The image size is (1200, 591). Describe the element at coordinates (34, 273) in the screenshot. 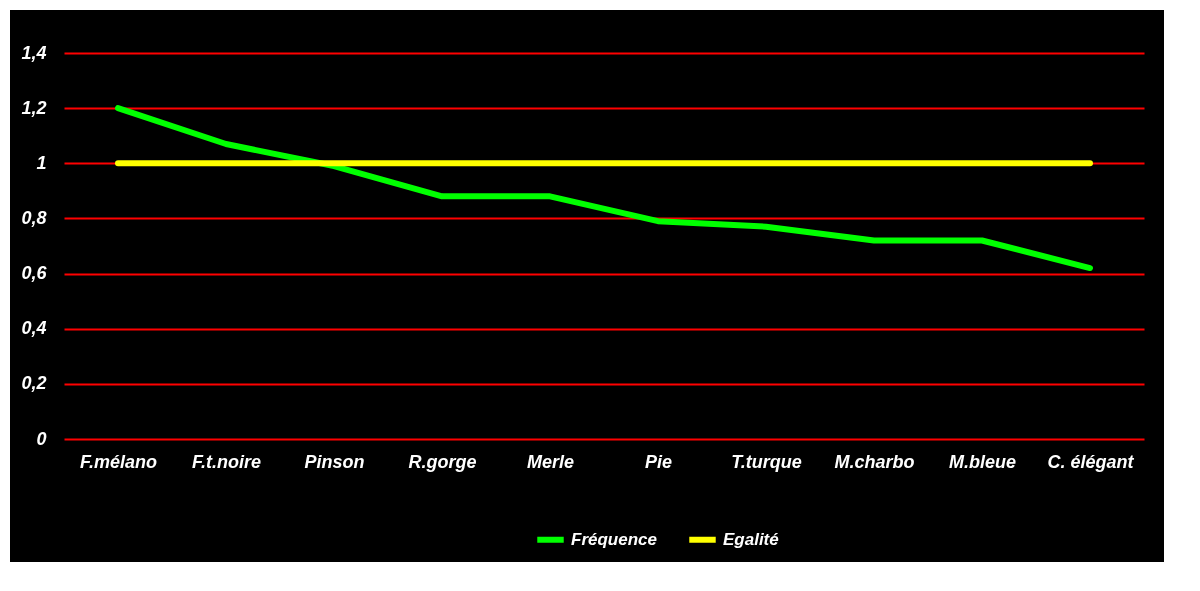

I see `y-tick-label: 0,6` at that location.